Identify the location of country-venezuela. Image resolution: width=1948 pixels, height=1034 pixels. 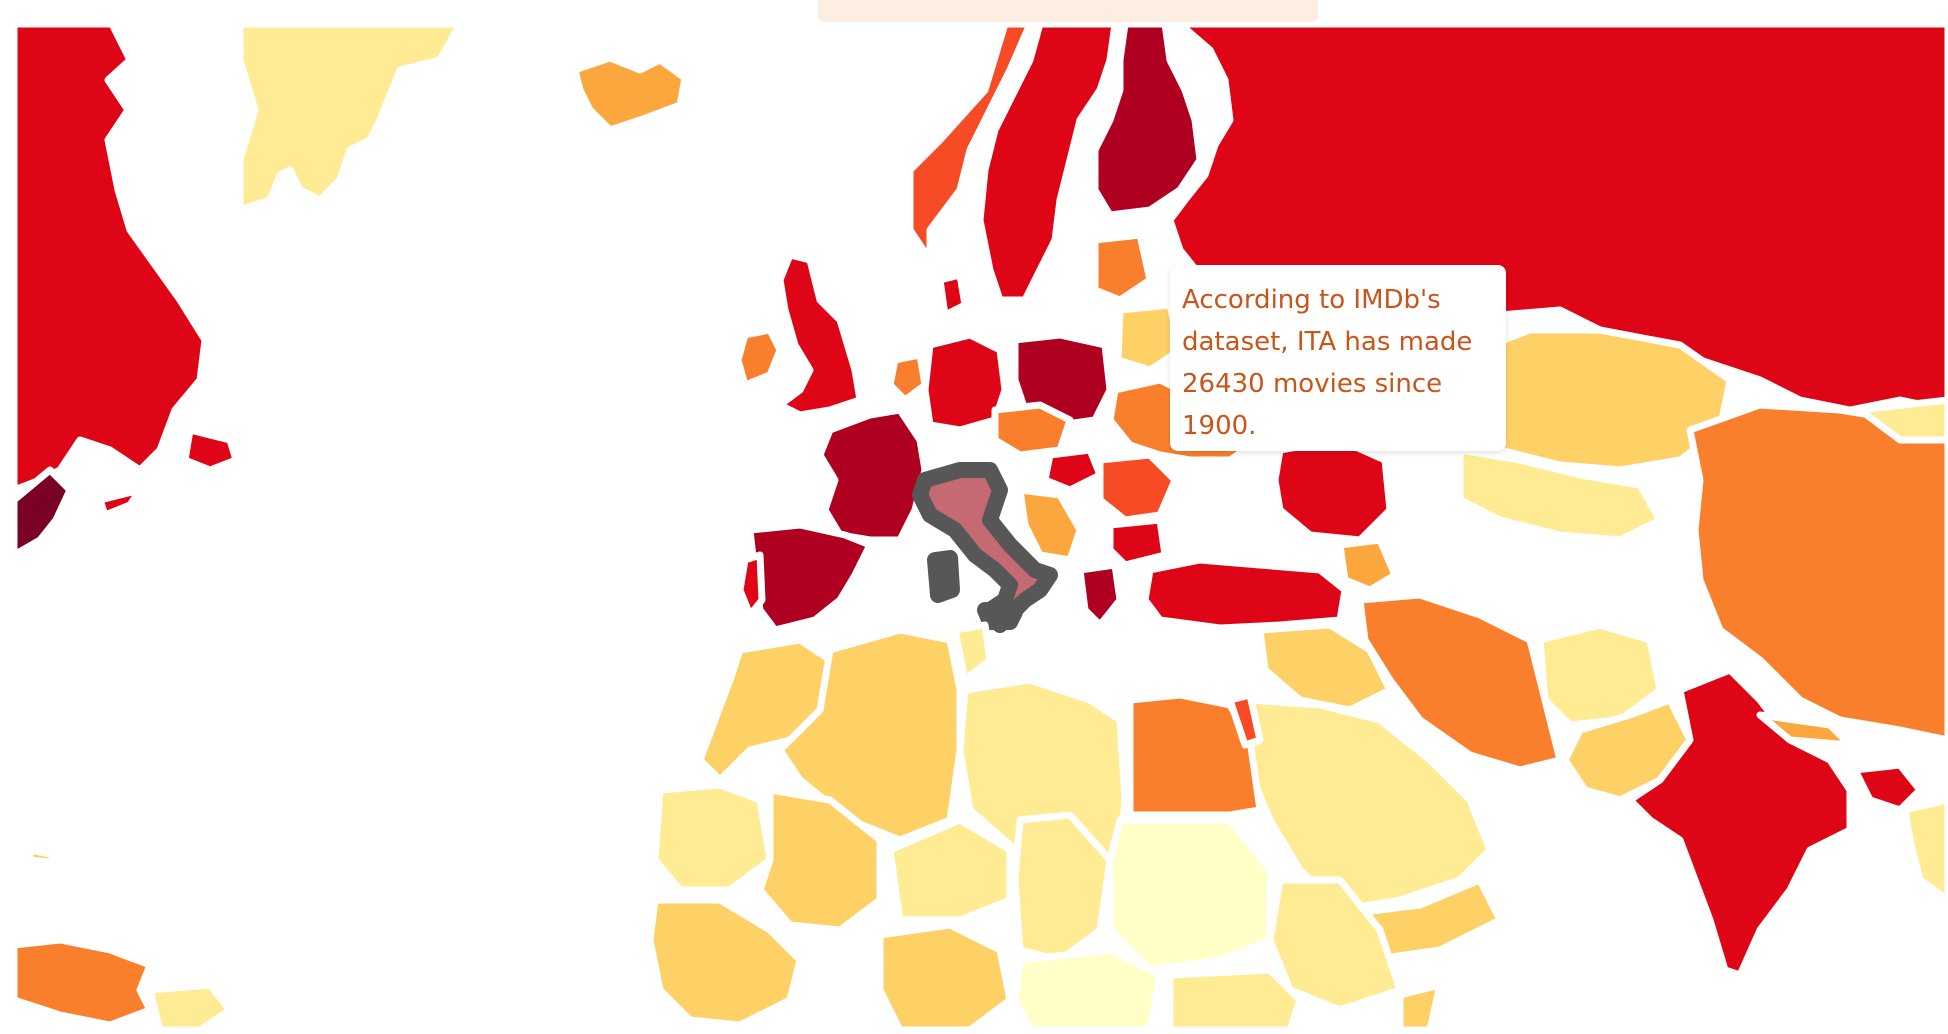
(190, 1007).